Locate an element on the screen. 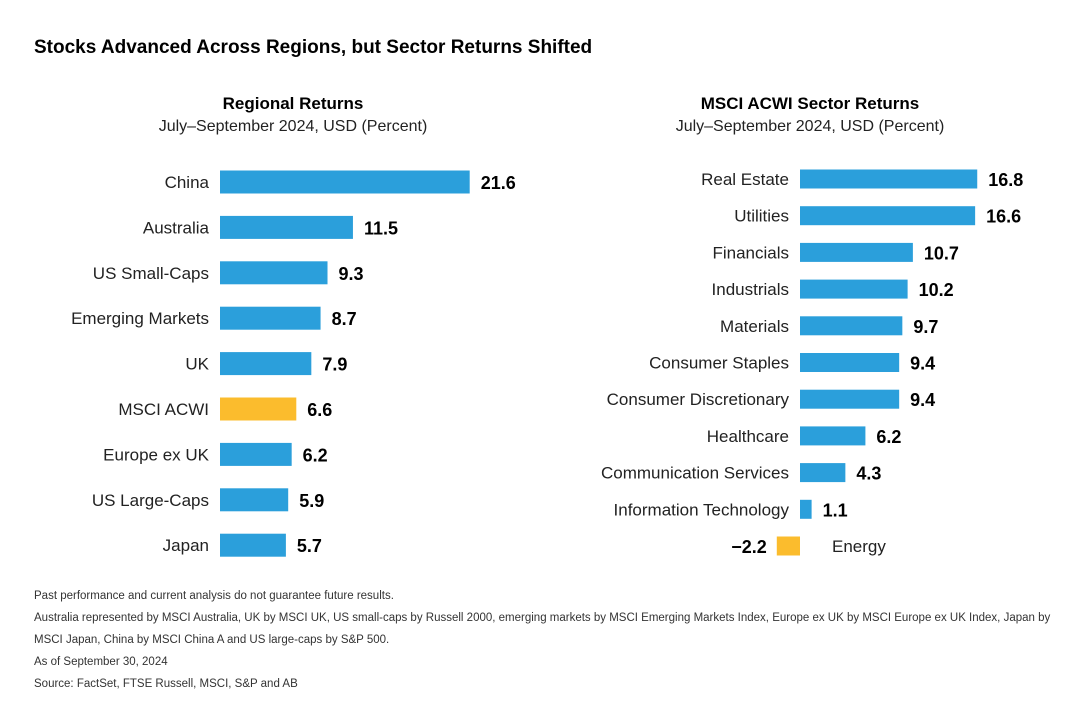 This screenshot has height=703, width=1074. bar-japan is located at coordinates (253, 545).